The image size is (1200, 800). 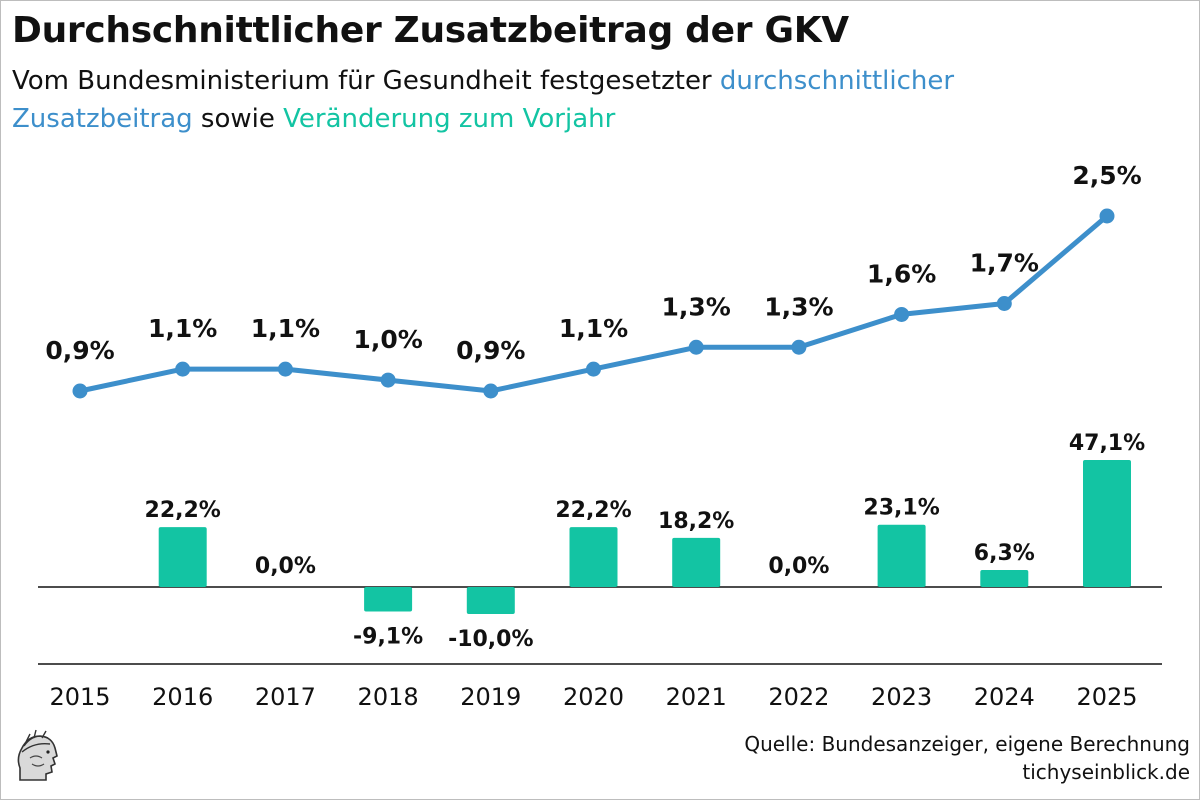 I want to click on line-label-2025: 2,5%, so click(x=1106, y=175).